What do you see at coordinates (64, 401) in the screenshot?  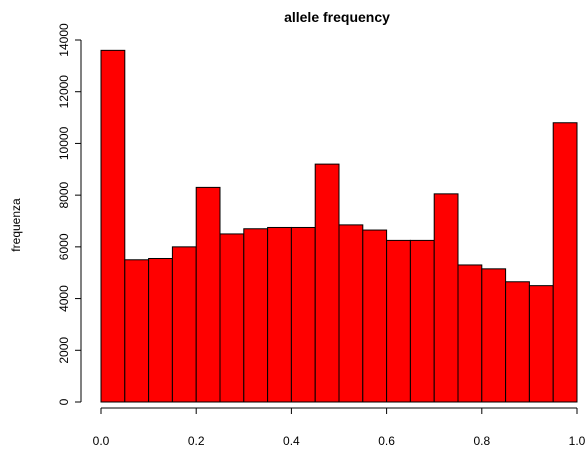 I see `y-tick-label: 0` at bounding box center [64, 401].